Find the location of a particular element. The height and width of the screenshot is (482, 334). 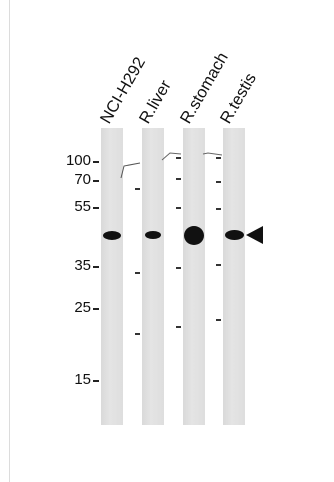

arrow-left-icon is located at coordinates (254, 235).